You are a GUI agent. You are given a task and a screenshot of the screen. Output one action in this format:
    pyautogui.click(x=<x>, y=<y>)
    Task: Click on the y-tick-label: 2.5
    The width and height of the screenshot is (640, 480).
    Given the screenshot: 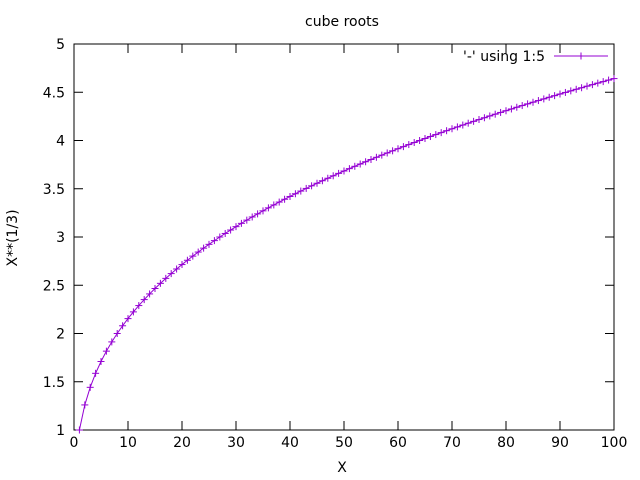 What is the action you would take?
    pyautogui.click(x=54, y=286)
    